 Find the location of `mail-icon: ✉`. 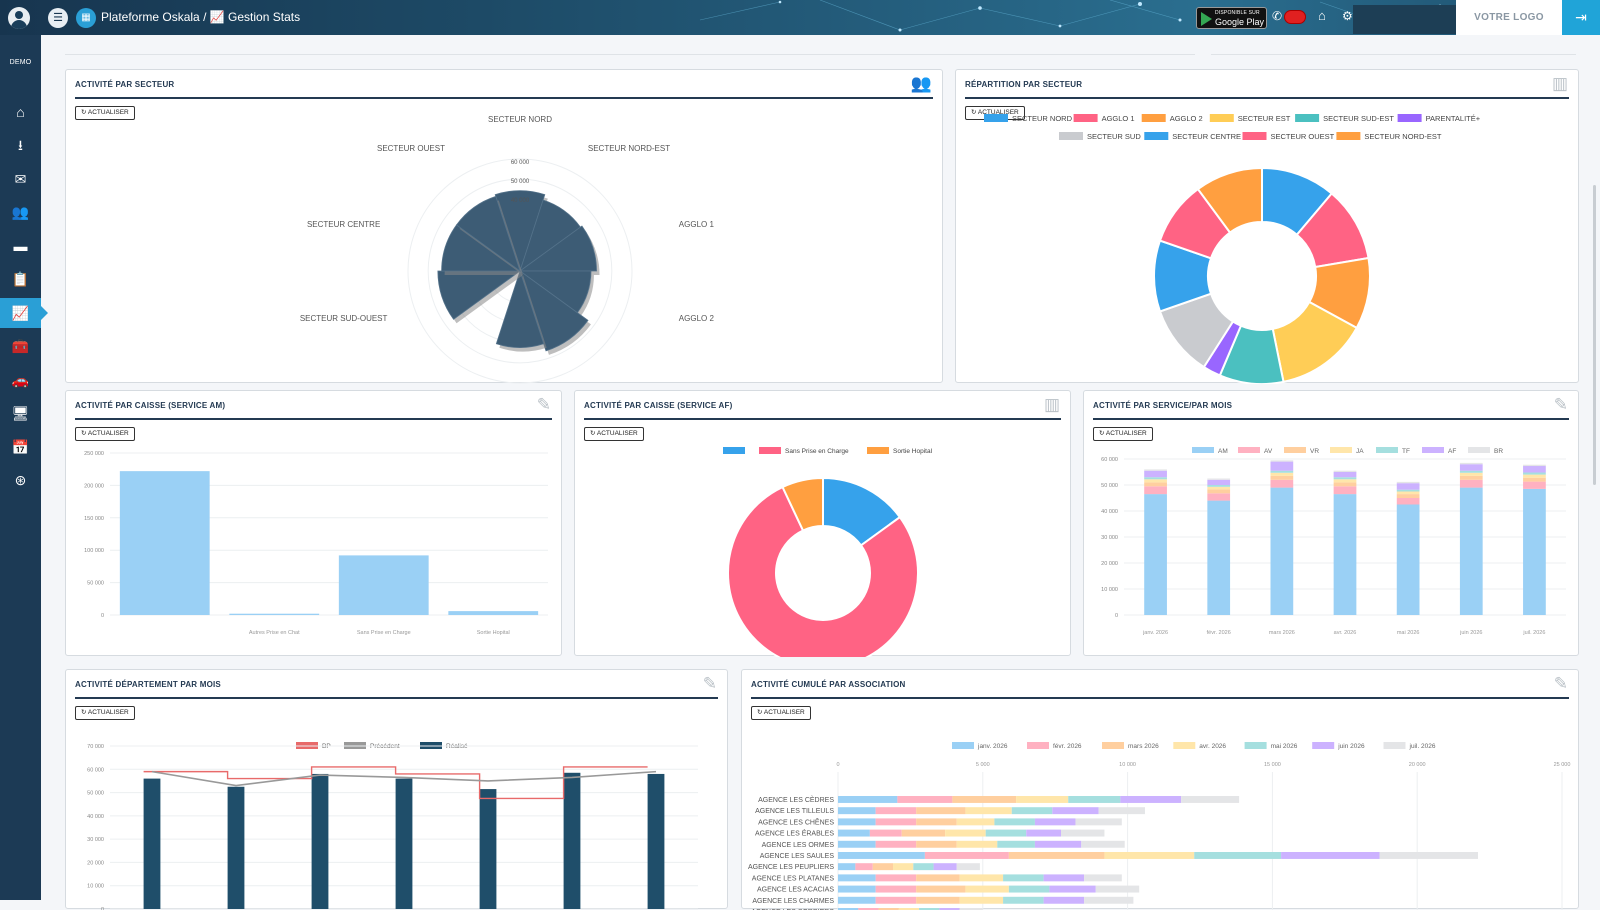

mail-icon: ✉ is located at coordinates (20, 179).